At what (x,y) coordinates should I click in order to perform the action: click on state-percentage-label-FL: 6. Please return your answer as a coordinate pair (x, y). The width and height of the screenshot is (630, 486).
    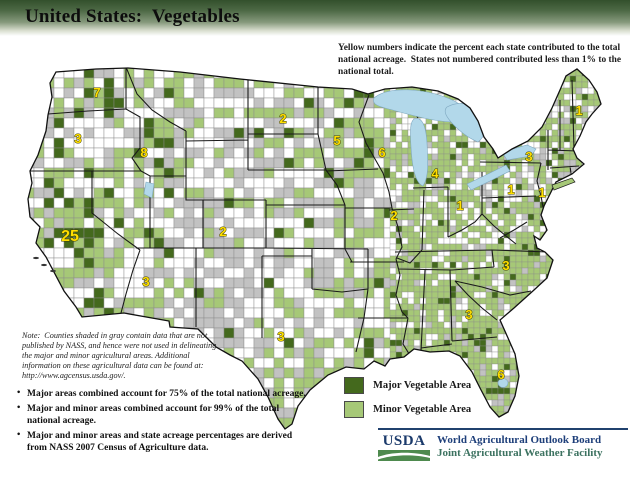
    Looking at the image, I should click on (500, 374).